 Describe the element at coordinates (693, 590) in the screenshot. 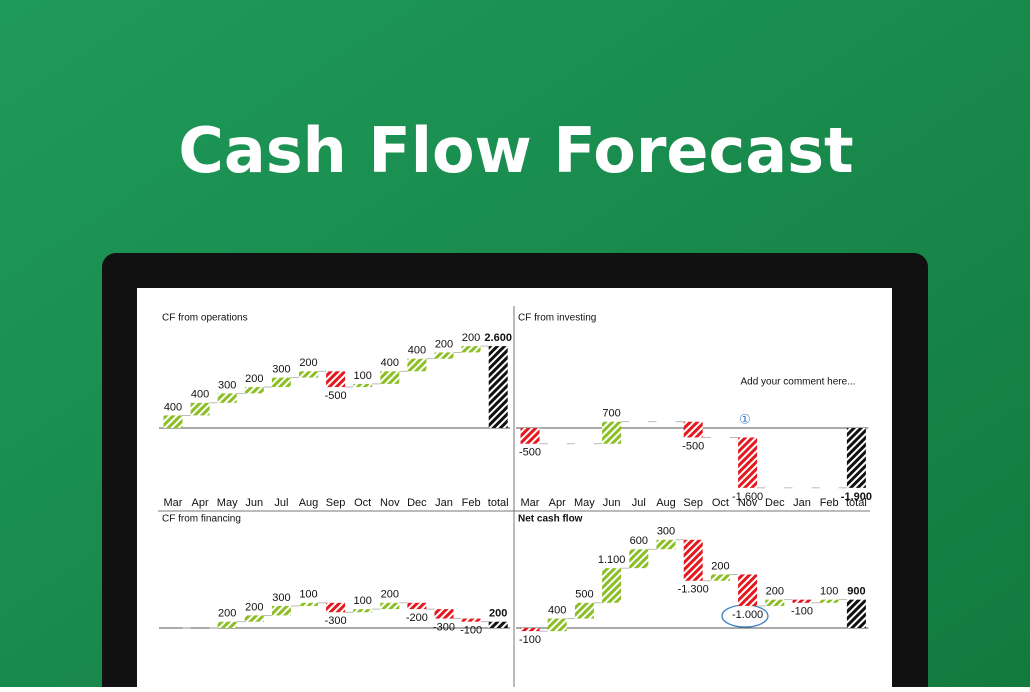

I see `data-label: -1.300` at that location.